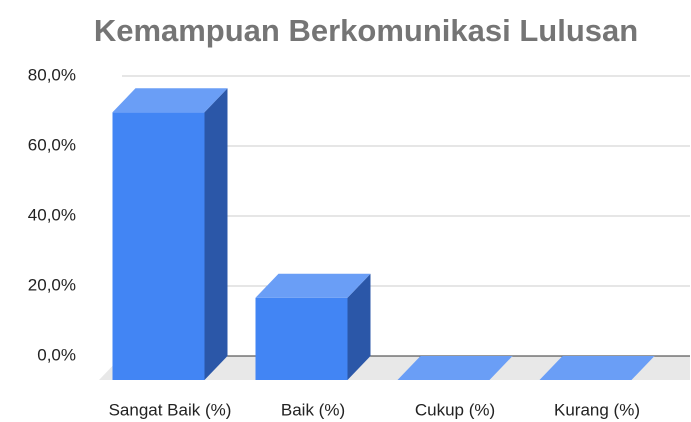 The image size is (691, 422). What do you see at coordinates (52, 284) in the screenshot?
I see `y-tick-label: 20,0%` at bounding box center [52, 284].